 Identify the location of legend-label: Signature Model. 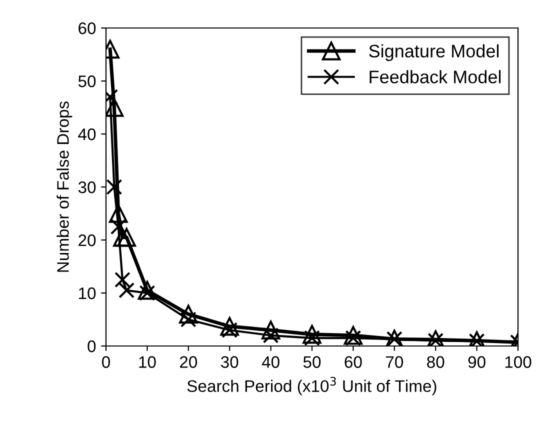
(434, 53).